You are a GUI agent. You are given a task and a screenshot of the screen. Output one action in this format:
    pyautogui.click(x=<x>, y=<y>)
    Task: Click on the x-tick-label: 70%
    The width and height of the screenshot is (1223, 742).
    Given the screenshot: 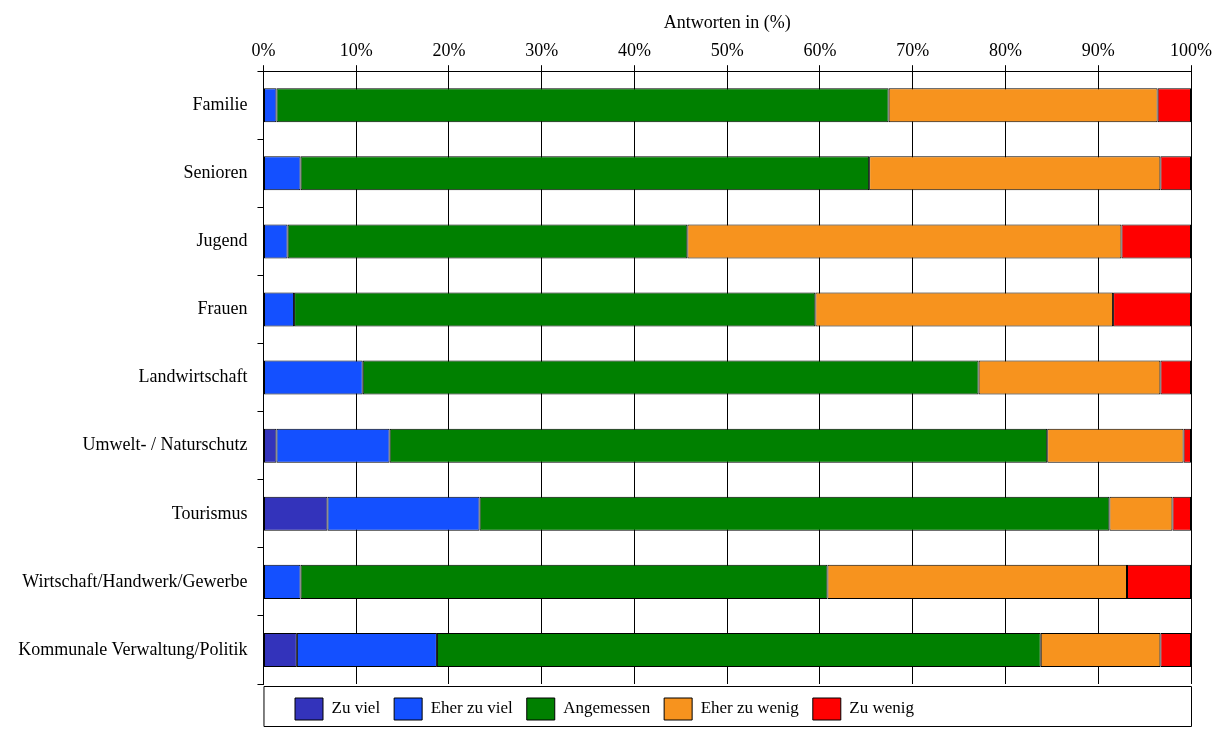 What is the action you would take?
    pyautogui.click(x=913, y=50)
    